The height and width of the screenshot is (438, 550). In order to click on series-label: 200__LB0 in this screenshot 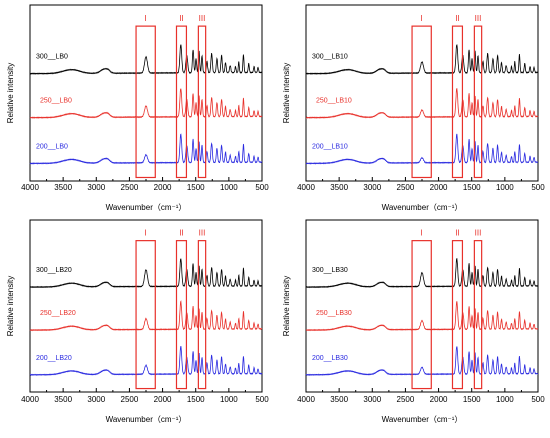, I will do `click(52, 146)`.